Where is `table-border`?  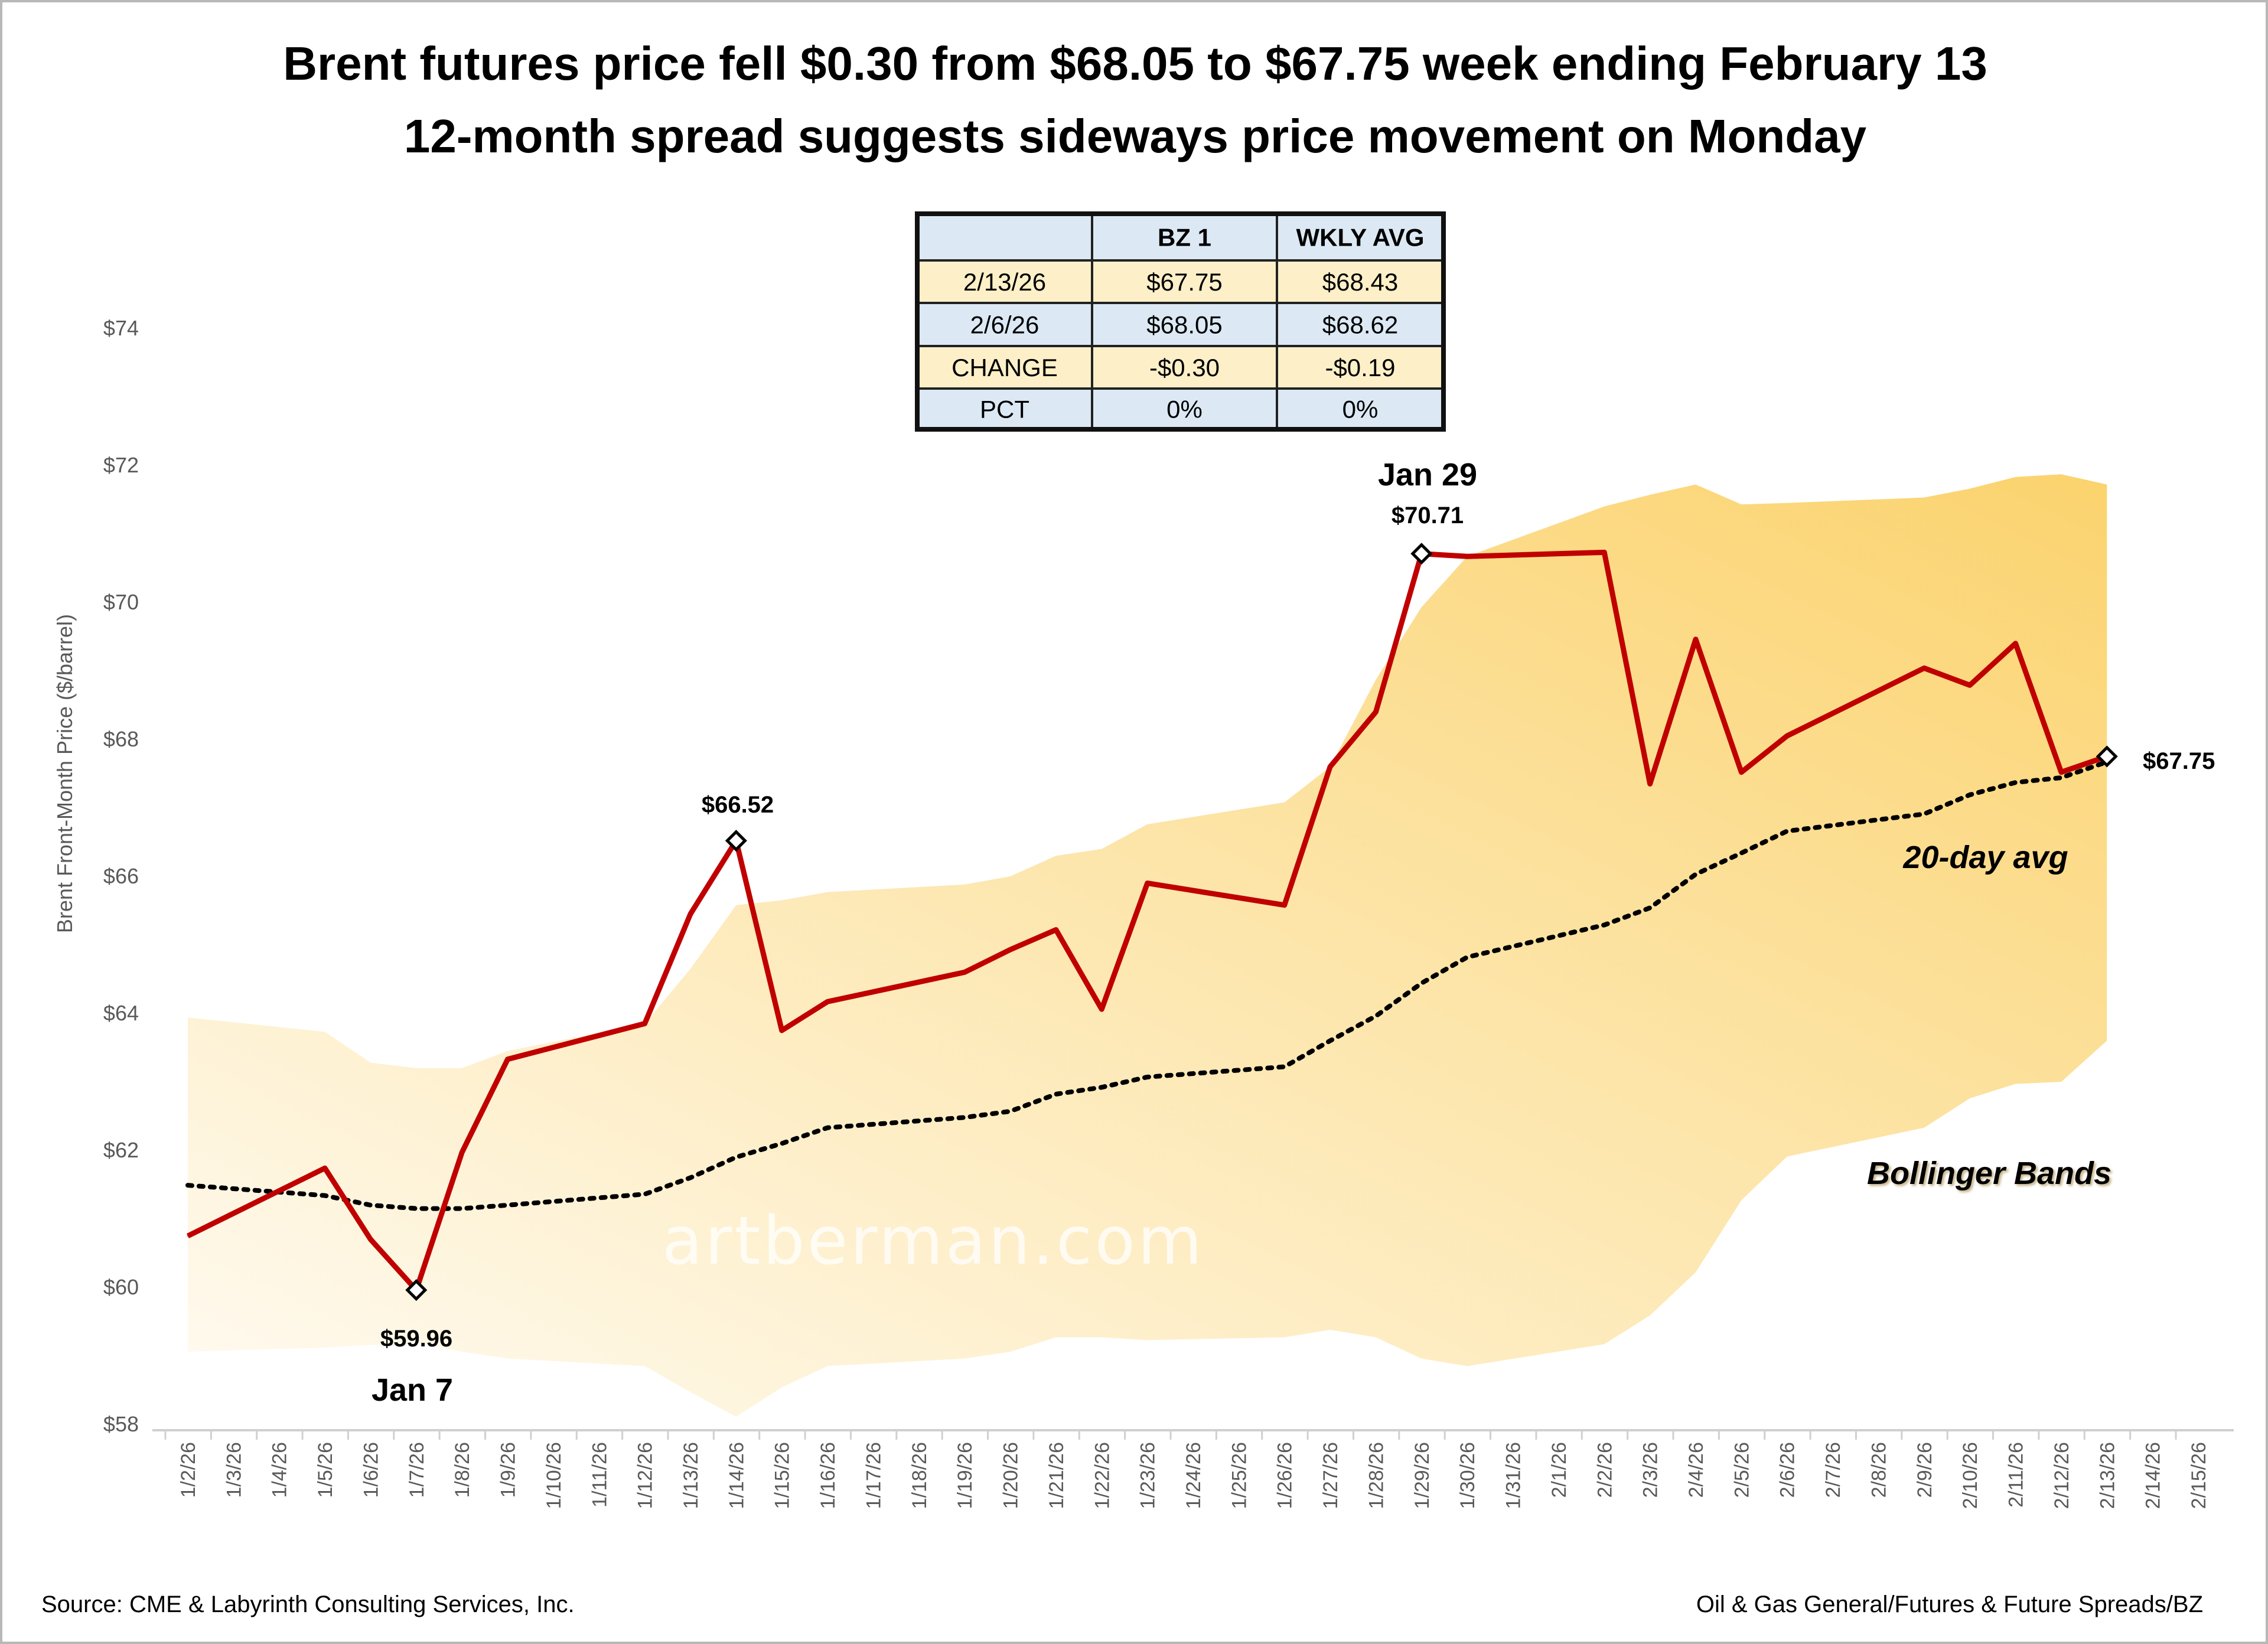
table-border is located at coordinates (1180, 322).